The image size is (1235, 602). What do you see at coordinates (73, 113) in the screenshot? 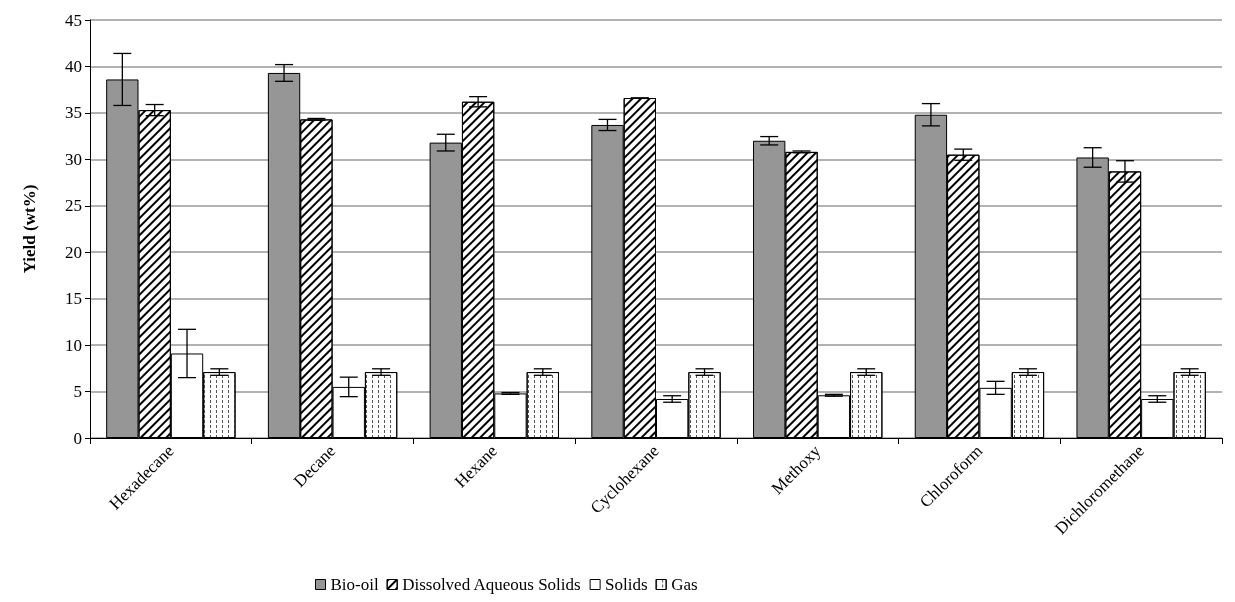
I see `y-tick-label: 35` at bounding box center [73, 113].